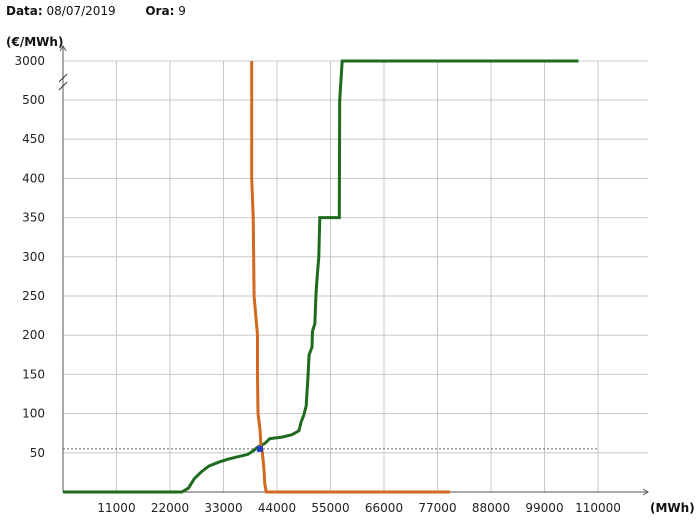 This screenshot has width=700, height=530. Describe the element at coordinates (33, 414) in the screenshot. I see `y-tick-label: 100` at that location.